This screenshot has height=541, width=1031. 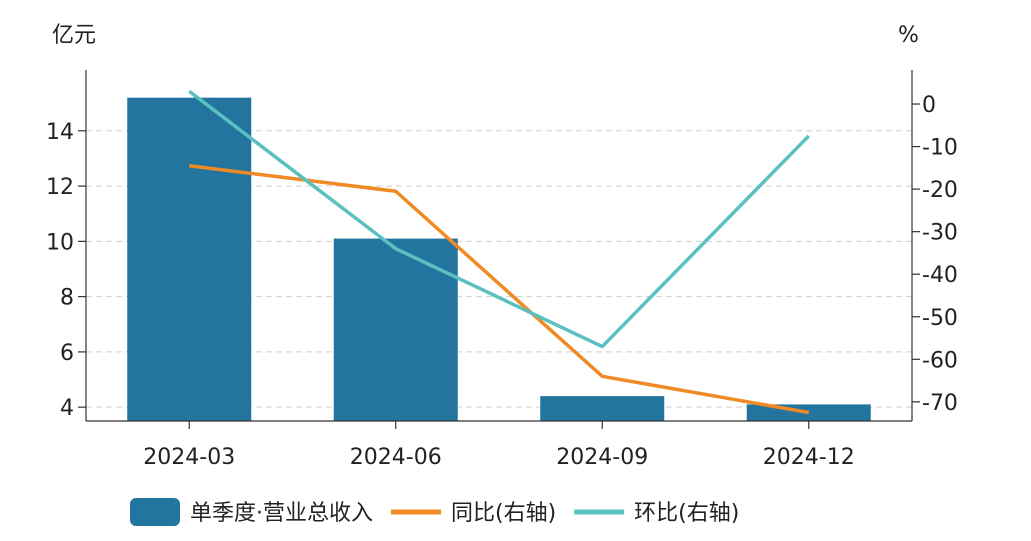 I want to click on left-tick-label: 8, so click(x=67, y=298).